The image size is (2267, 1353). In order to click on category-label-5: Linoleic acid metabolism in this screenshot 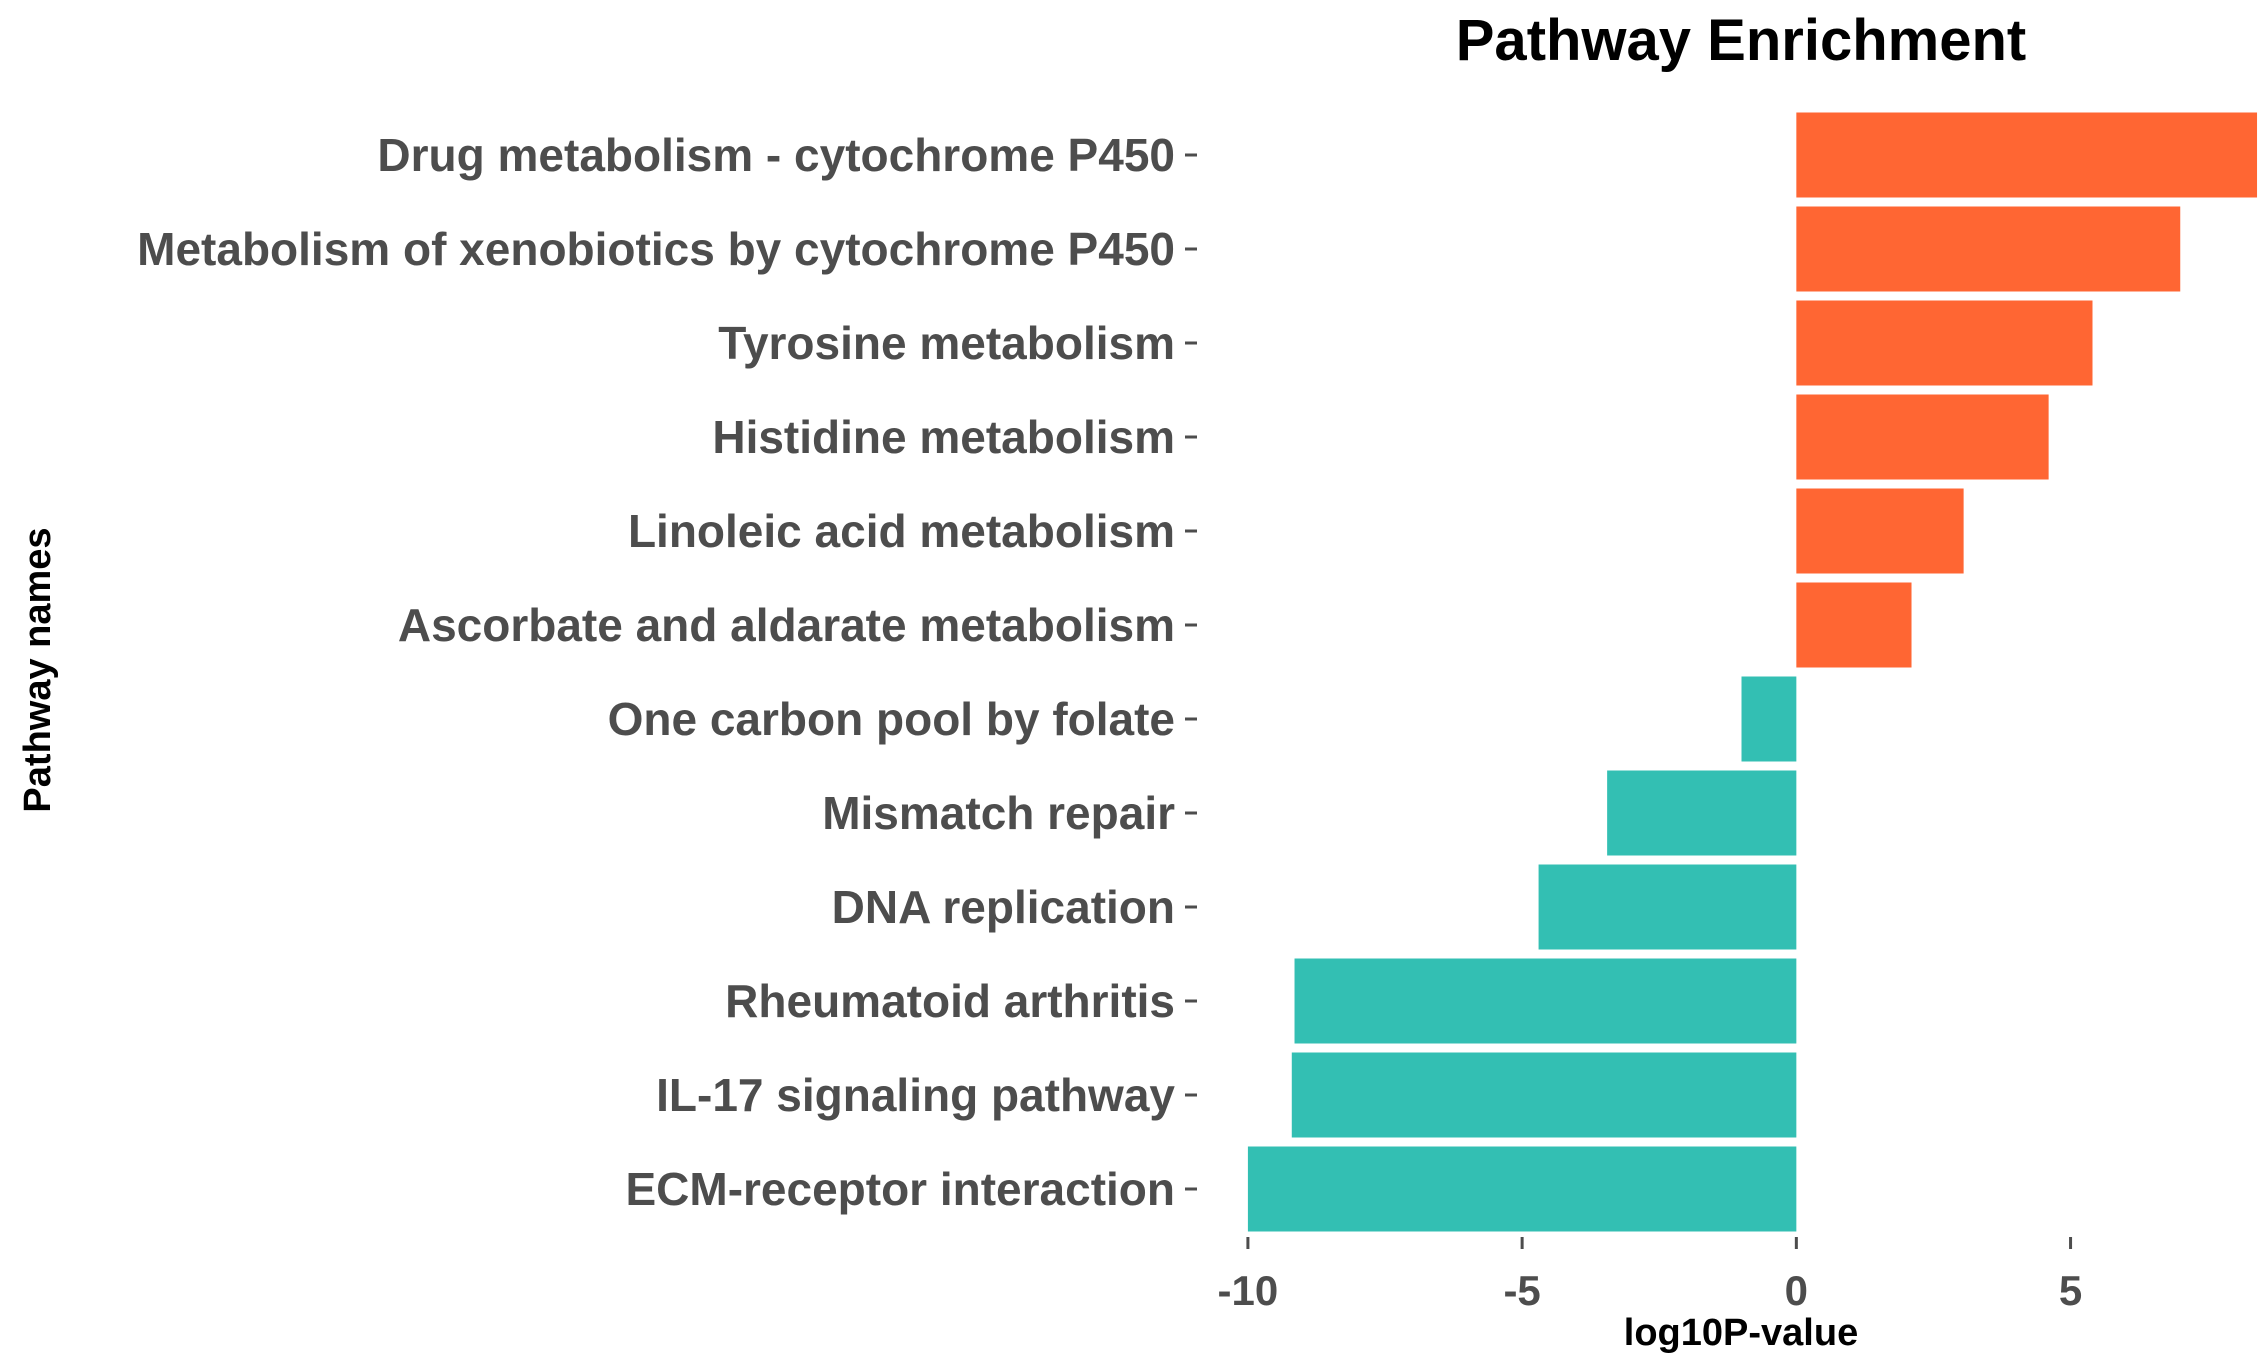, I will do `click(901, 531)`.